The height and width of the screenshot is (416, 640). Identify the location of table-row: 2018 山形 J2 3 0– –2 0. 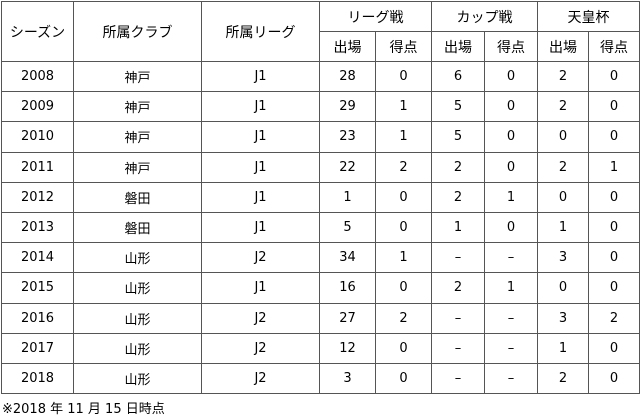
(320, 378).